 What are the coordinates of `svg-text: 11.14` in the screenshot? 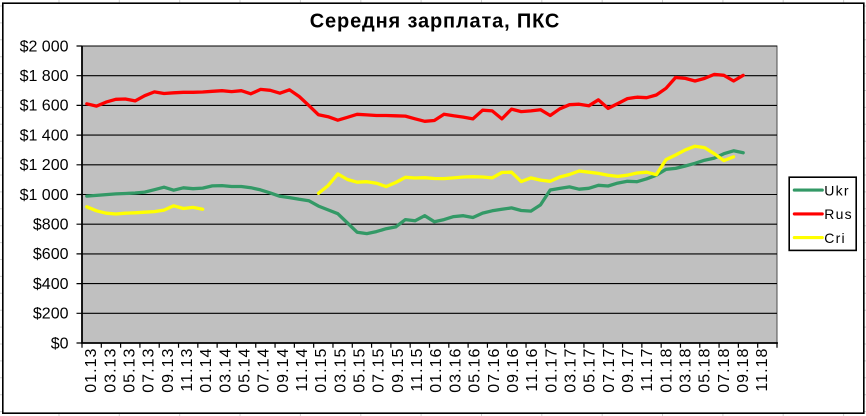 It's located at (302, 370).